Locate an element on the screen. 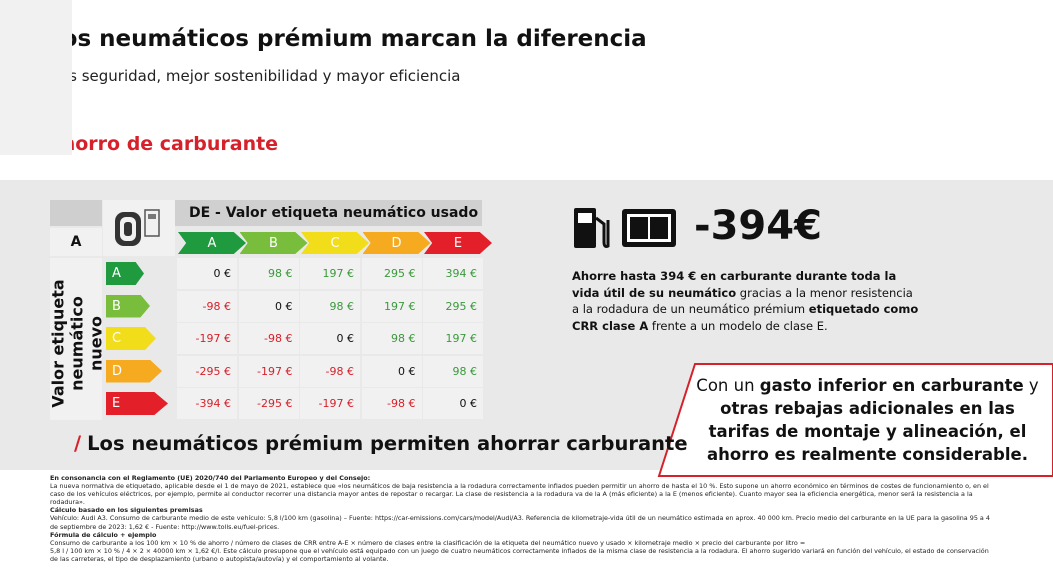 The width and height of the screenshot is (1053, 581). row-axis-cell is located at coordinates (76, 339).